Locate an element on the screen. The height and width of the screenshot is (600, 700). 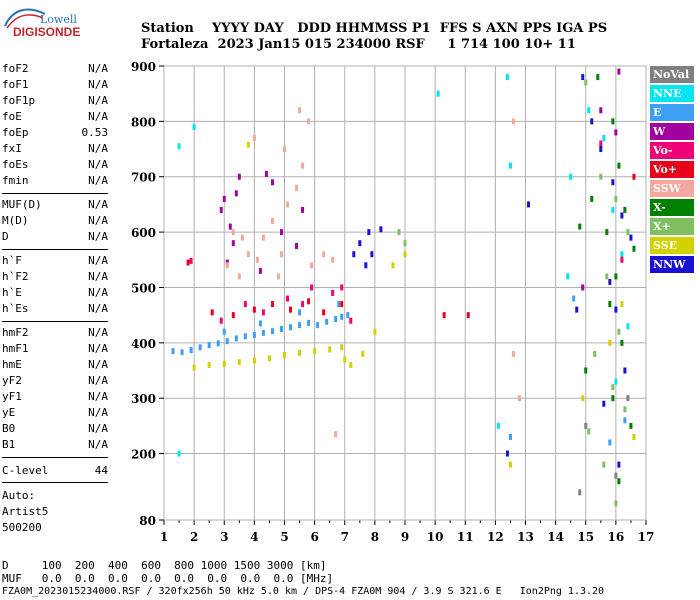
param-separator is located at coordinates (55, 321).